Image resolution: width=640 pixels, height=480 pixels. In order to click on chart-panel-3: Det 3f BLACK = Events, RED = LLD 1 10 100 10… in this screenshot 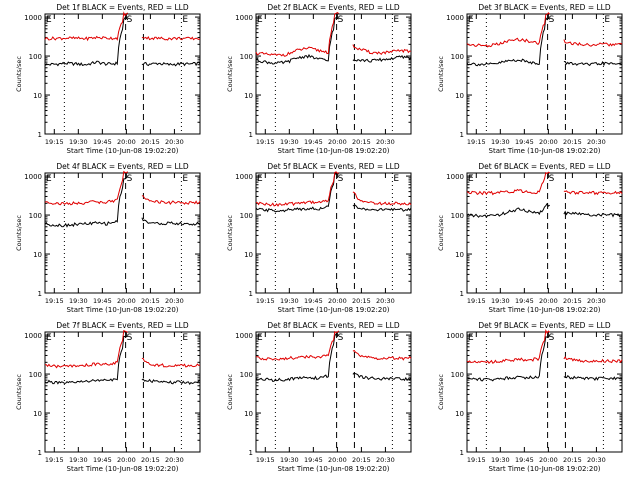, I will do `click(530, 79)`.